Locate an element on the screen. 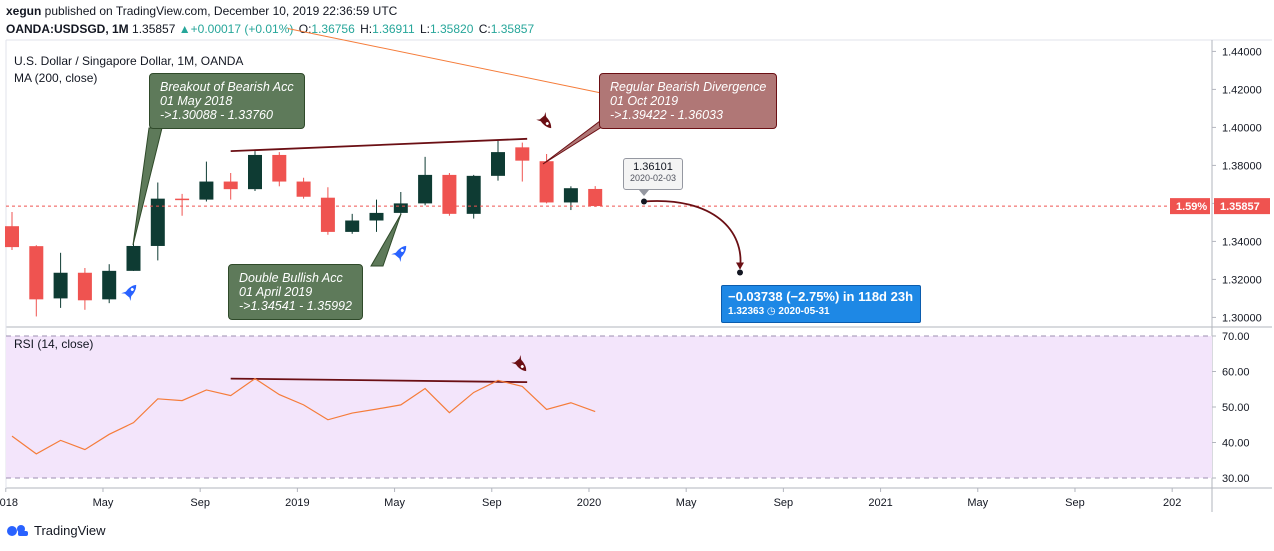 Image resolution: width=1274 pixels, height=551 pixels. rsi-label: RSI (14, close) is located at coordinates (54, 344).